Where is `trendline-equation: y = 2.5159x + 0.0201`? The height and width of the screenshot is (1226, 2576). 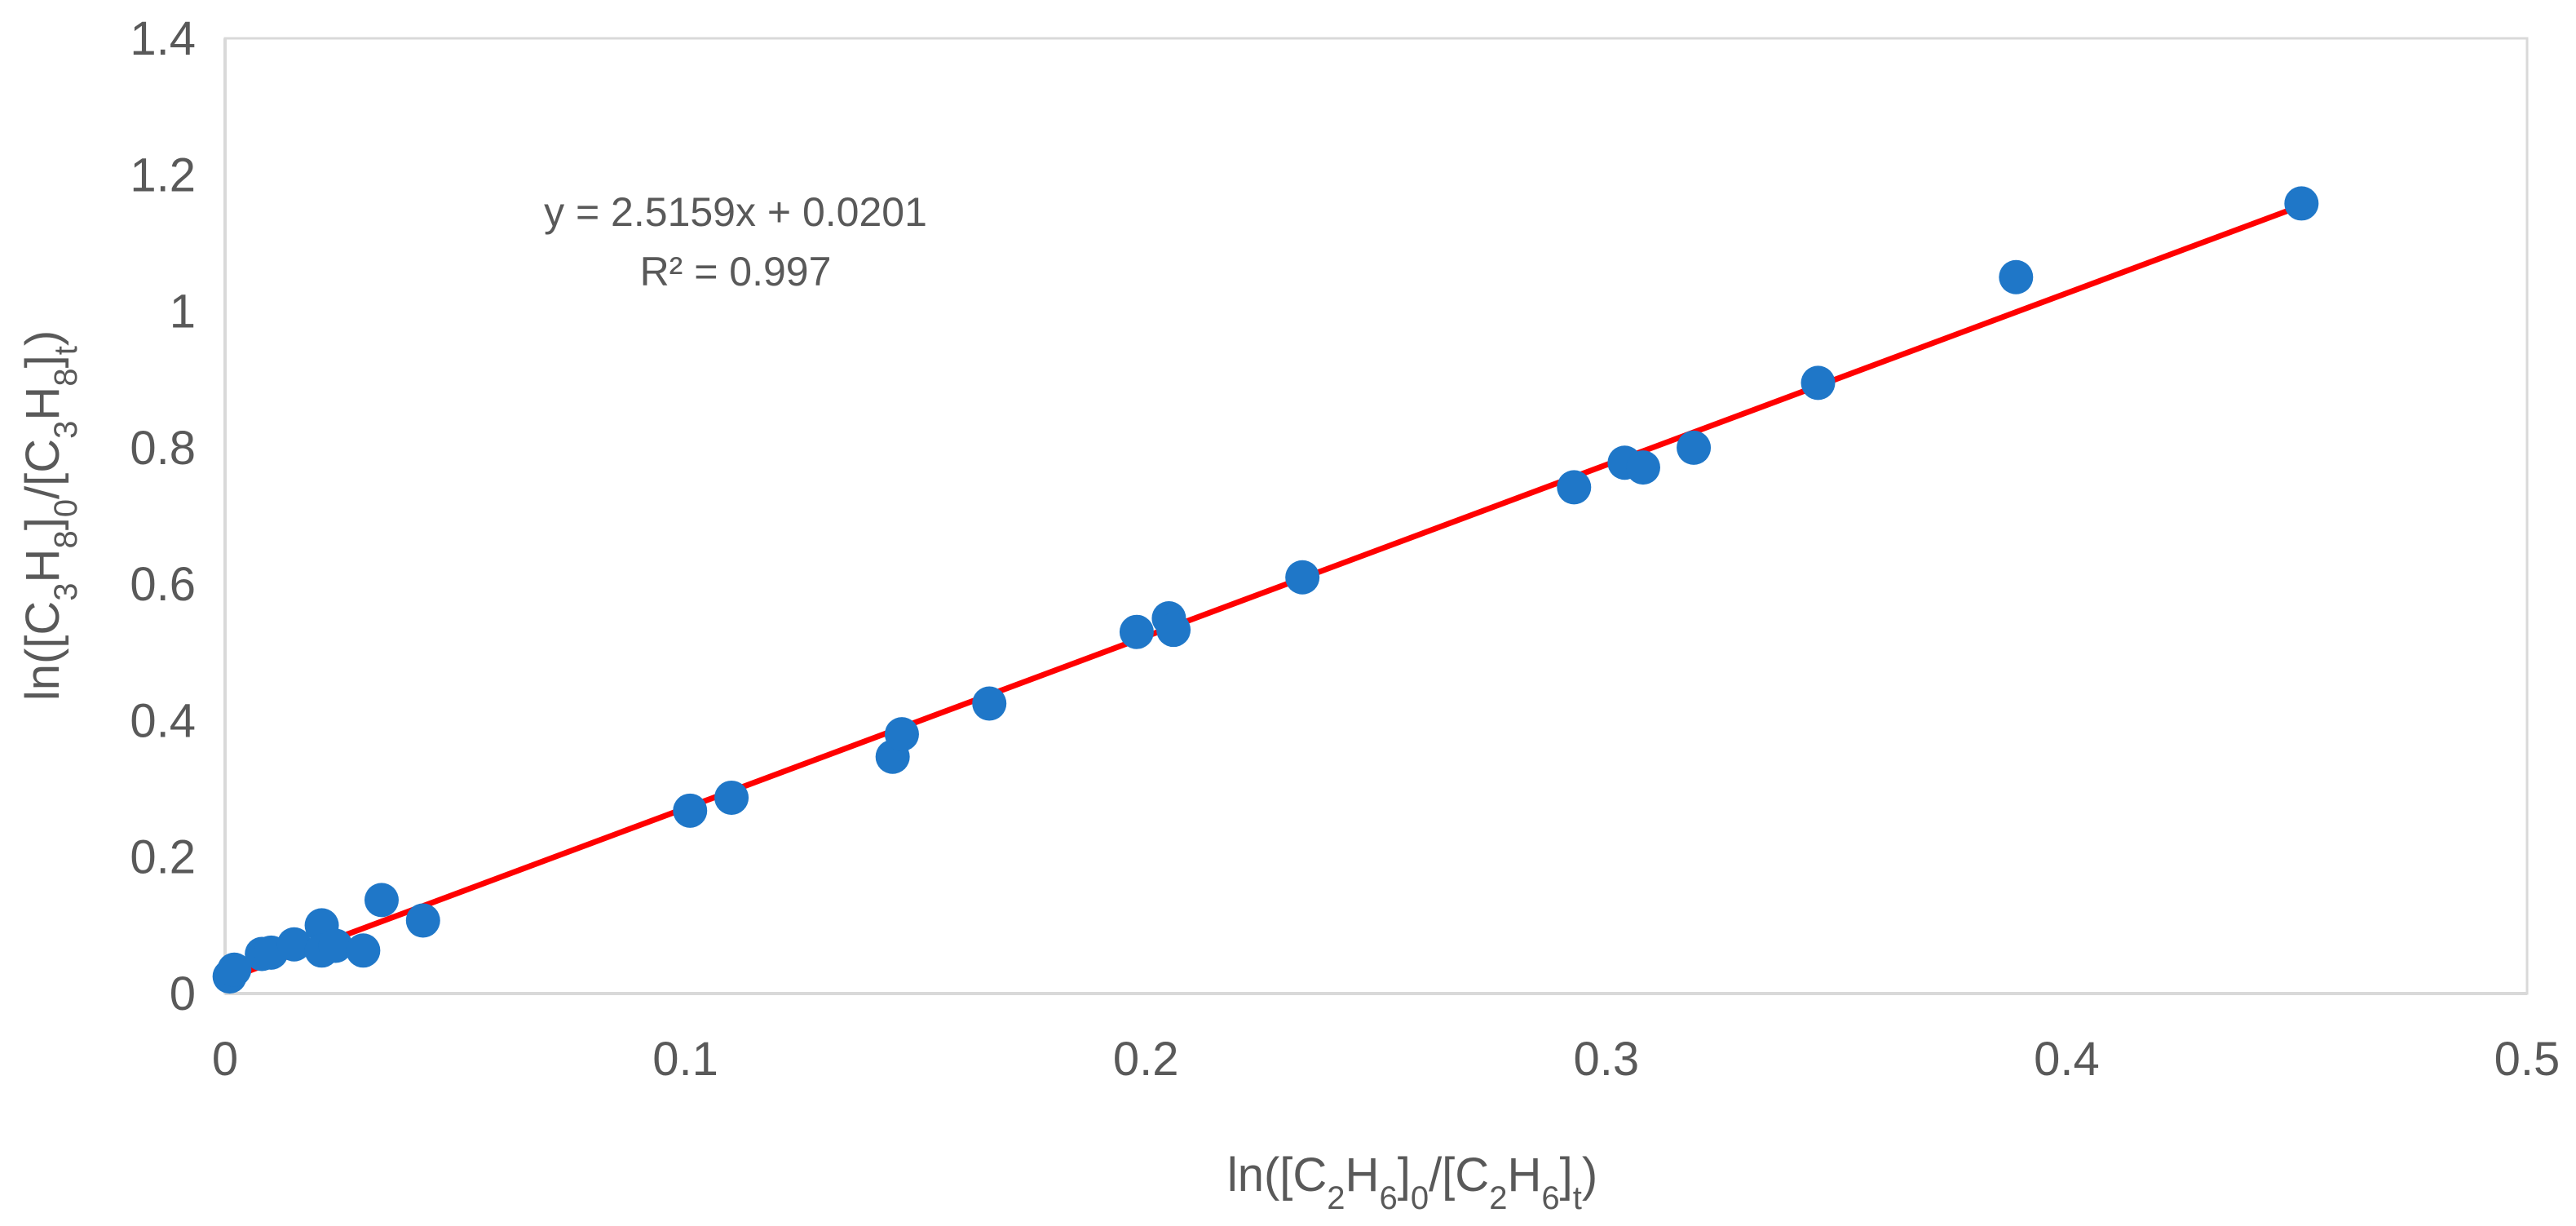 trendline-equation: y = 2.5159x + 0.0201 is located at coordinates (735, 212).